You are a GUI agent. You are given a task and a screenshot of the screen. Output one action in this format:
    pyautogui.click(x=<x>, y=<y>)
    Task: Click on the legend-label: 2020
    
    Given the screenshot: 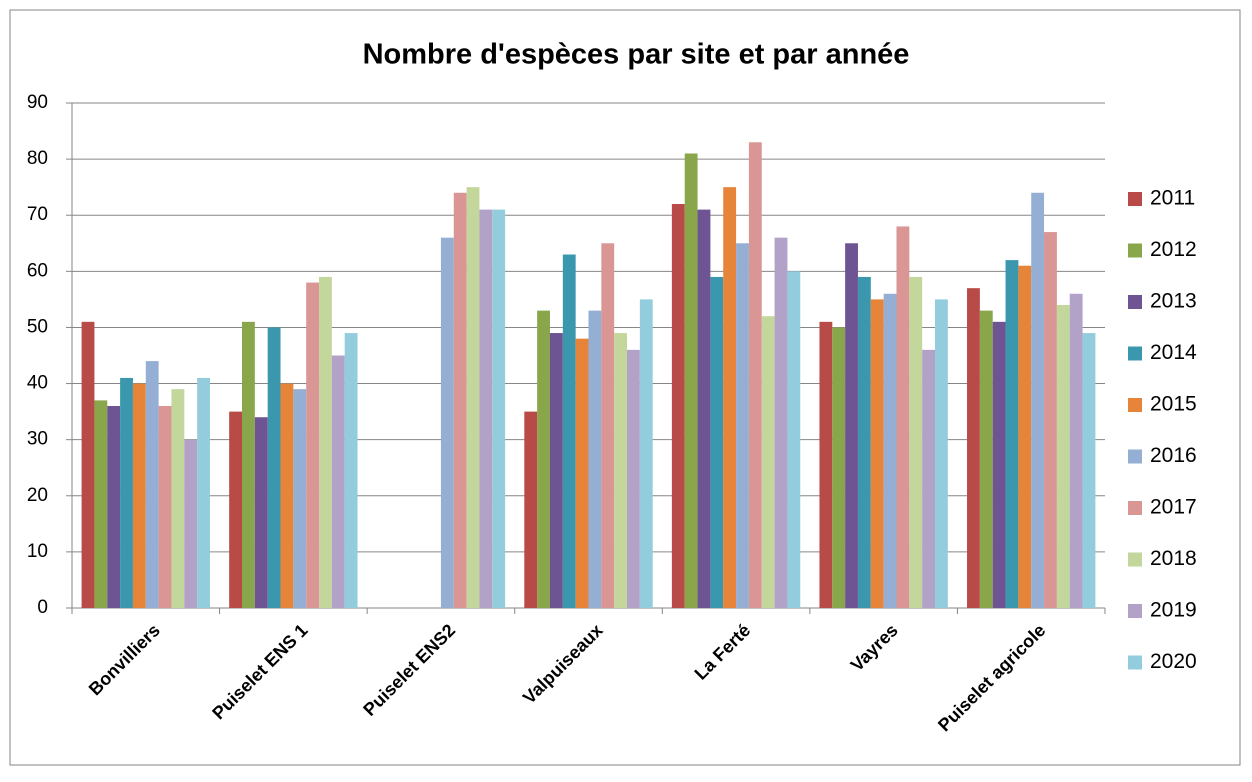 What is the action you would take?
    pyautogui.click(x=1173, y=661)
    